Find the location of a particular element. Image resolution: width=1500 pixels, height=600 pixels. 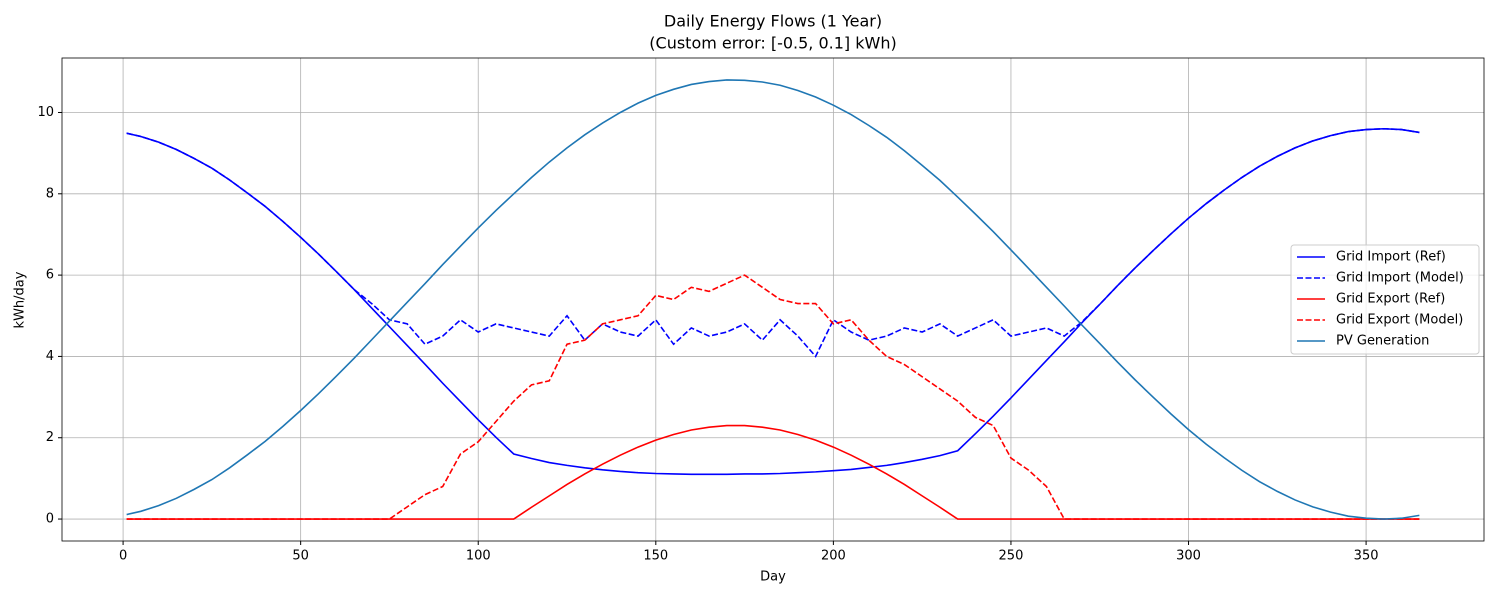

x-axis-label: Day is located at coordinates (773, 577).